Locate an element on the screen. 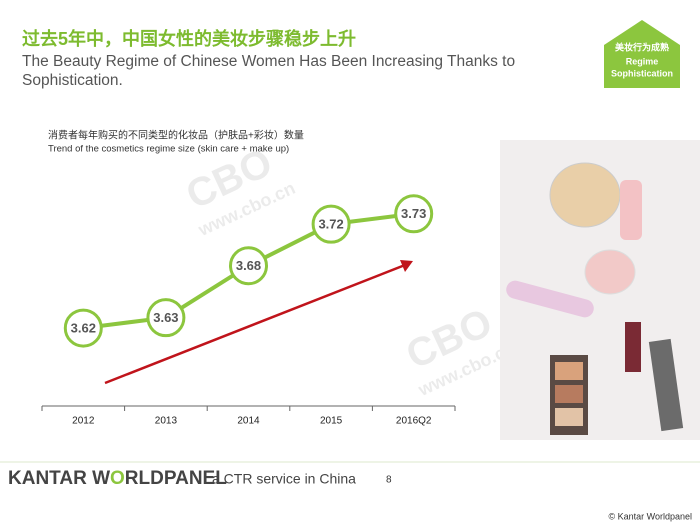  data-label: 3.72 is located at coordinates (330, 224).